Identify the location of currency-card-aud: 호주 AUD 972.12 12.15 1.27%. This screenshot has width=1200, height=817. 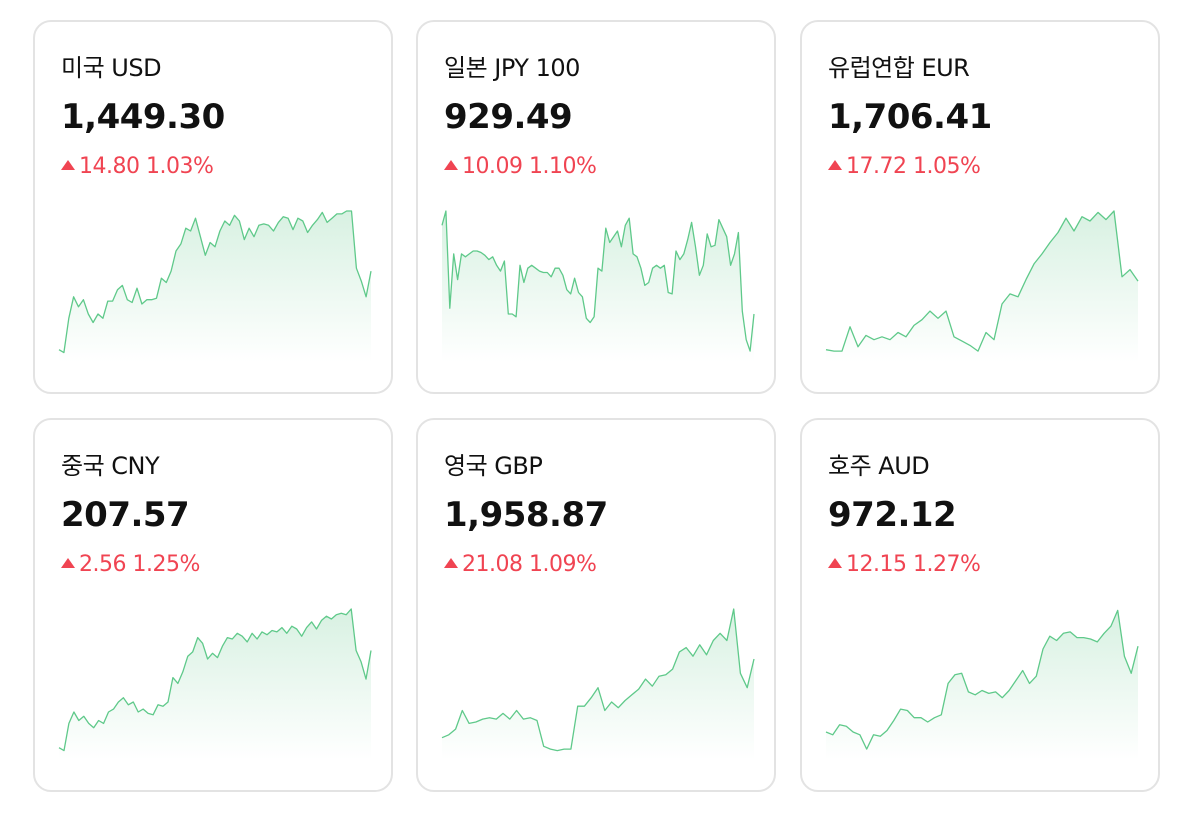
(980, 605).